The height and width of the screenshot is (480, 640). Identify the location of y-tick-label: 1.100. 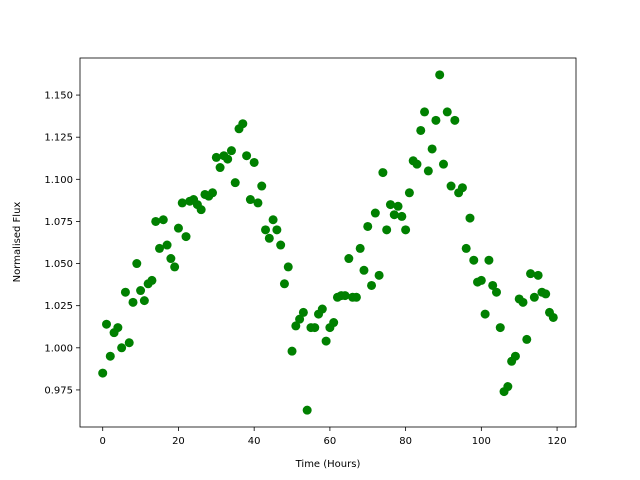
(58, 180).